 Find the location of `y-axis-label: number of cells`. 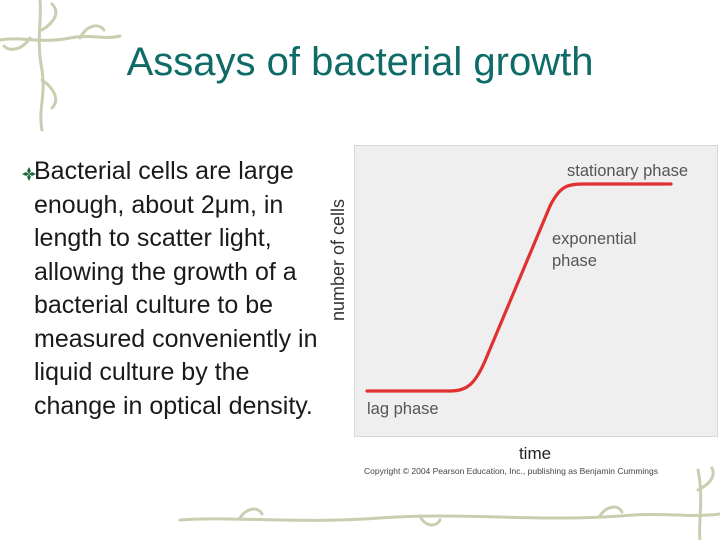

y-axis-label: number of cells is located at coordinates (338, 260).